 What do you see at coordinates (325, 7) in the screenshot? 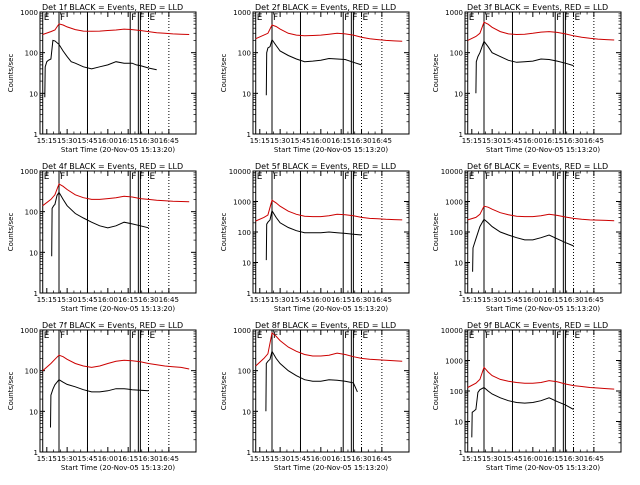
I see `panel-title: Det 2f BLACK = Events, RED = LLD` at bounding box center [325, 7].